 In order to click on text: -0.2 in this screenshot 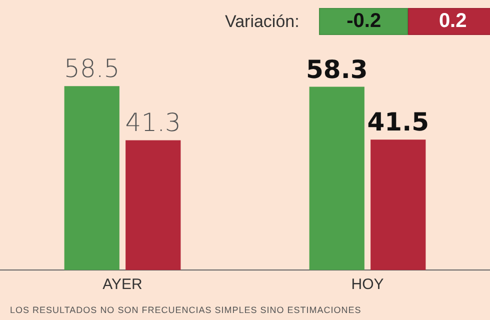, I will do `click(363, 21)`.